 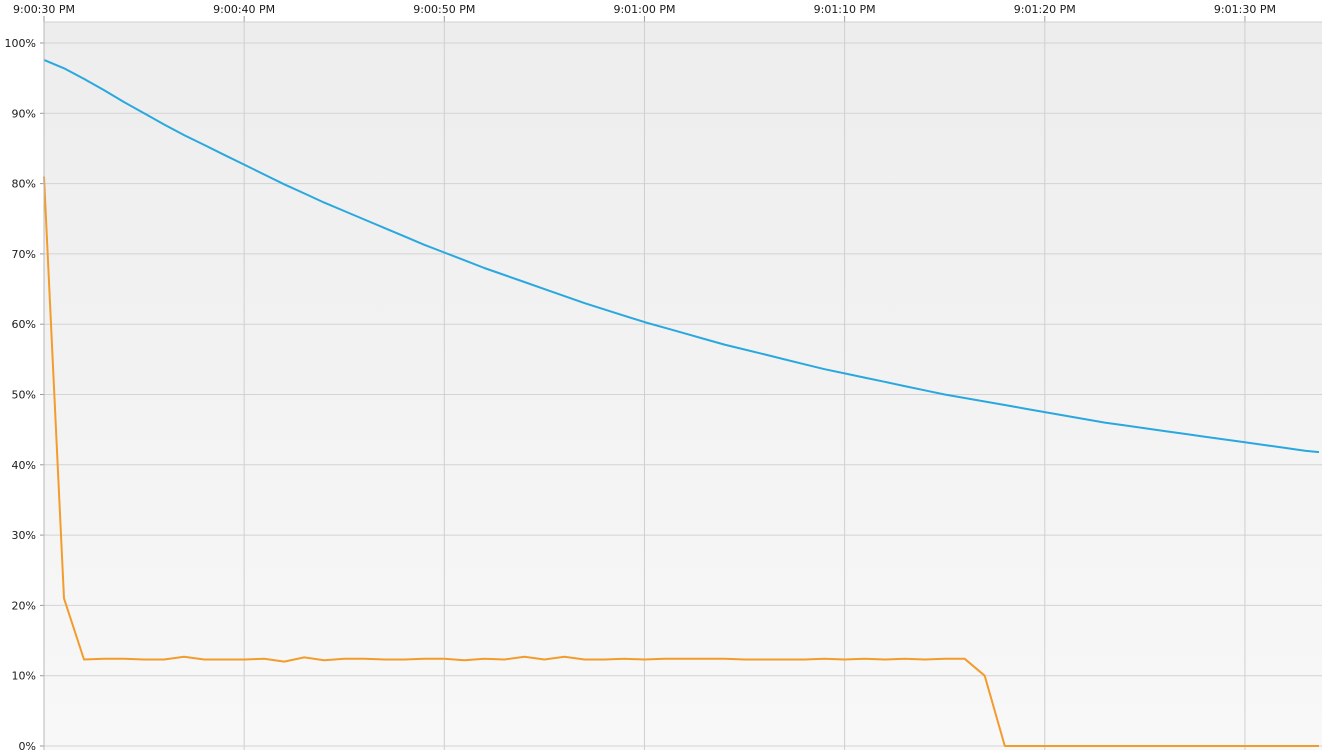 What do you see at coordinates (1245, 9) in the screenshot?
I see `x-tick-label: 9:01:30 PM` at bounding box center [1245, 9].